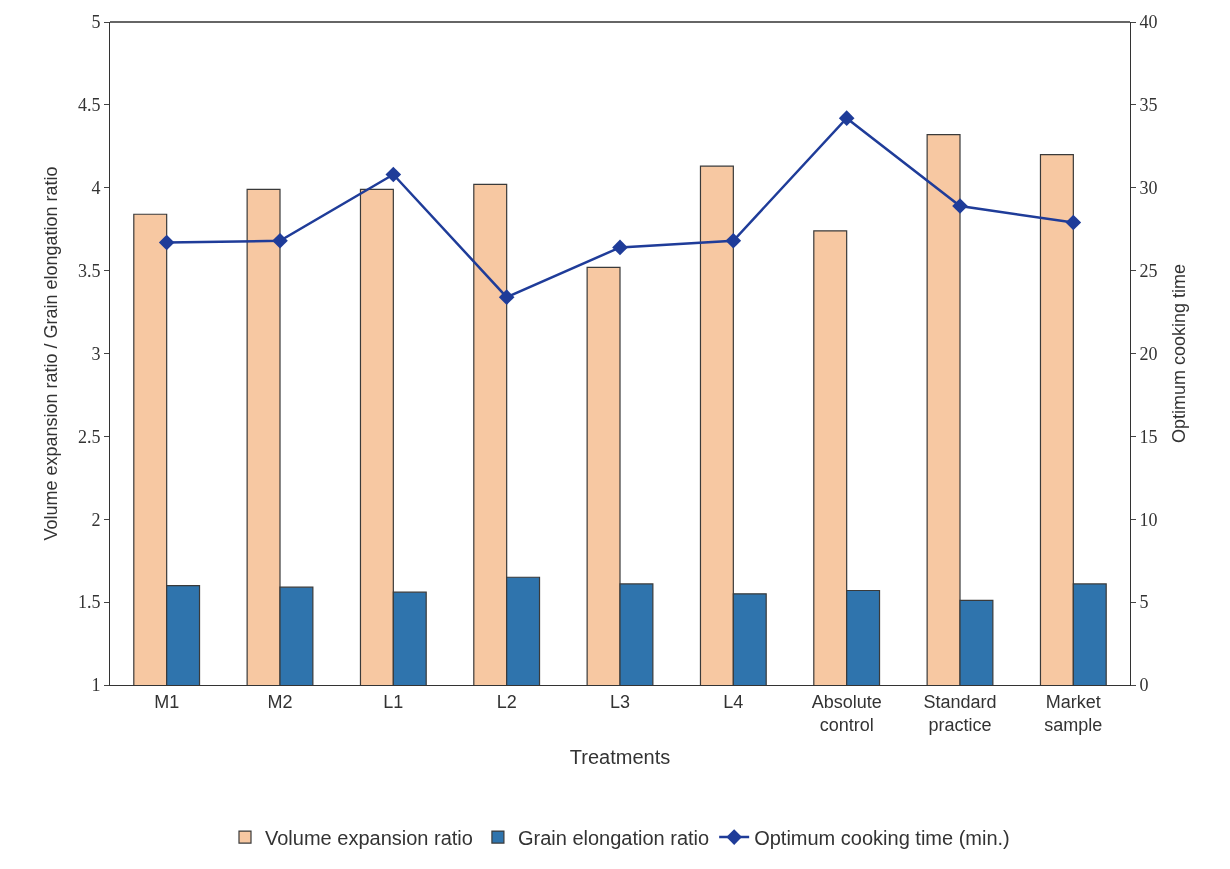 The height and width of the screenshot is (869, 1230). Describe the element at coordinates (167, 701) in the screenshot. I see `x-tick-label: M1` at that location.